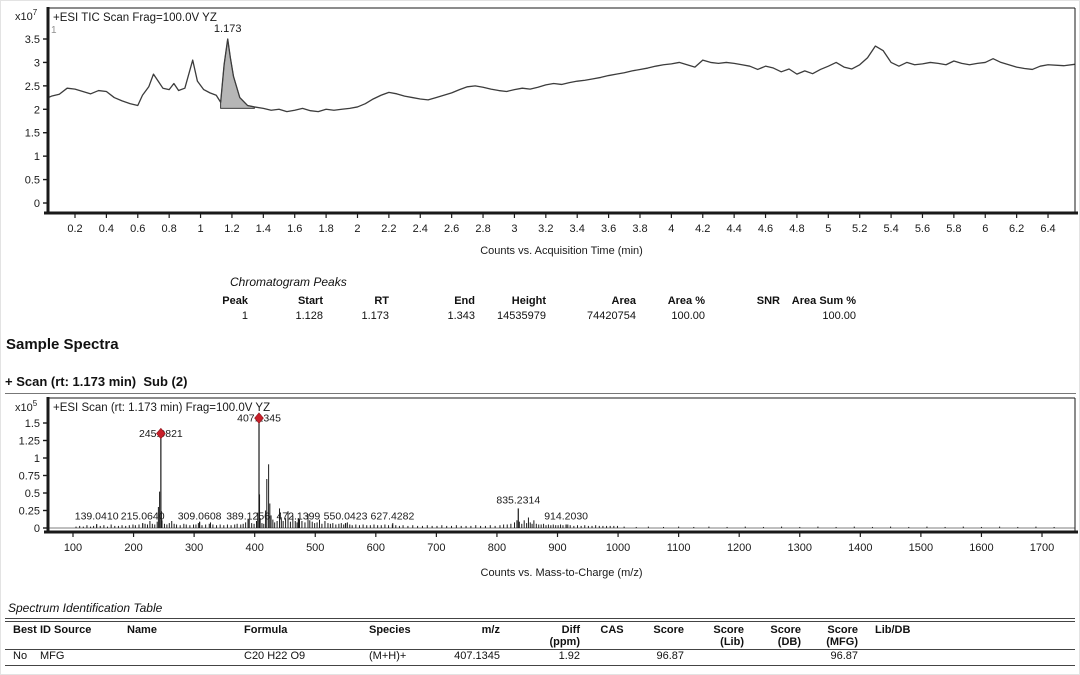 Image resolution: width=1080 pixels, height=675 pixels. Describe the element at coordinates (514, 229) in the screenshot. I see `x-tick-label: 3` at that location.